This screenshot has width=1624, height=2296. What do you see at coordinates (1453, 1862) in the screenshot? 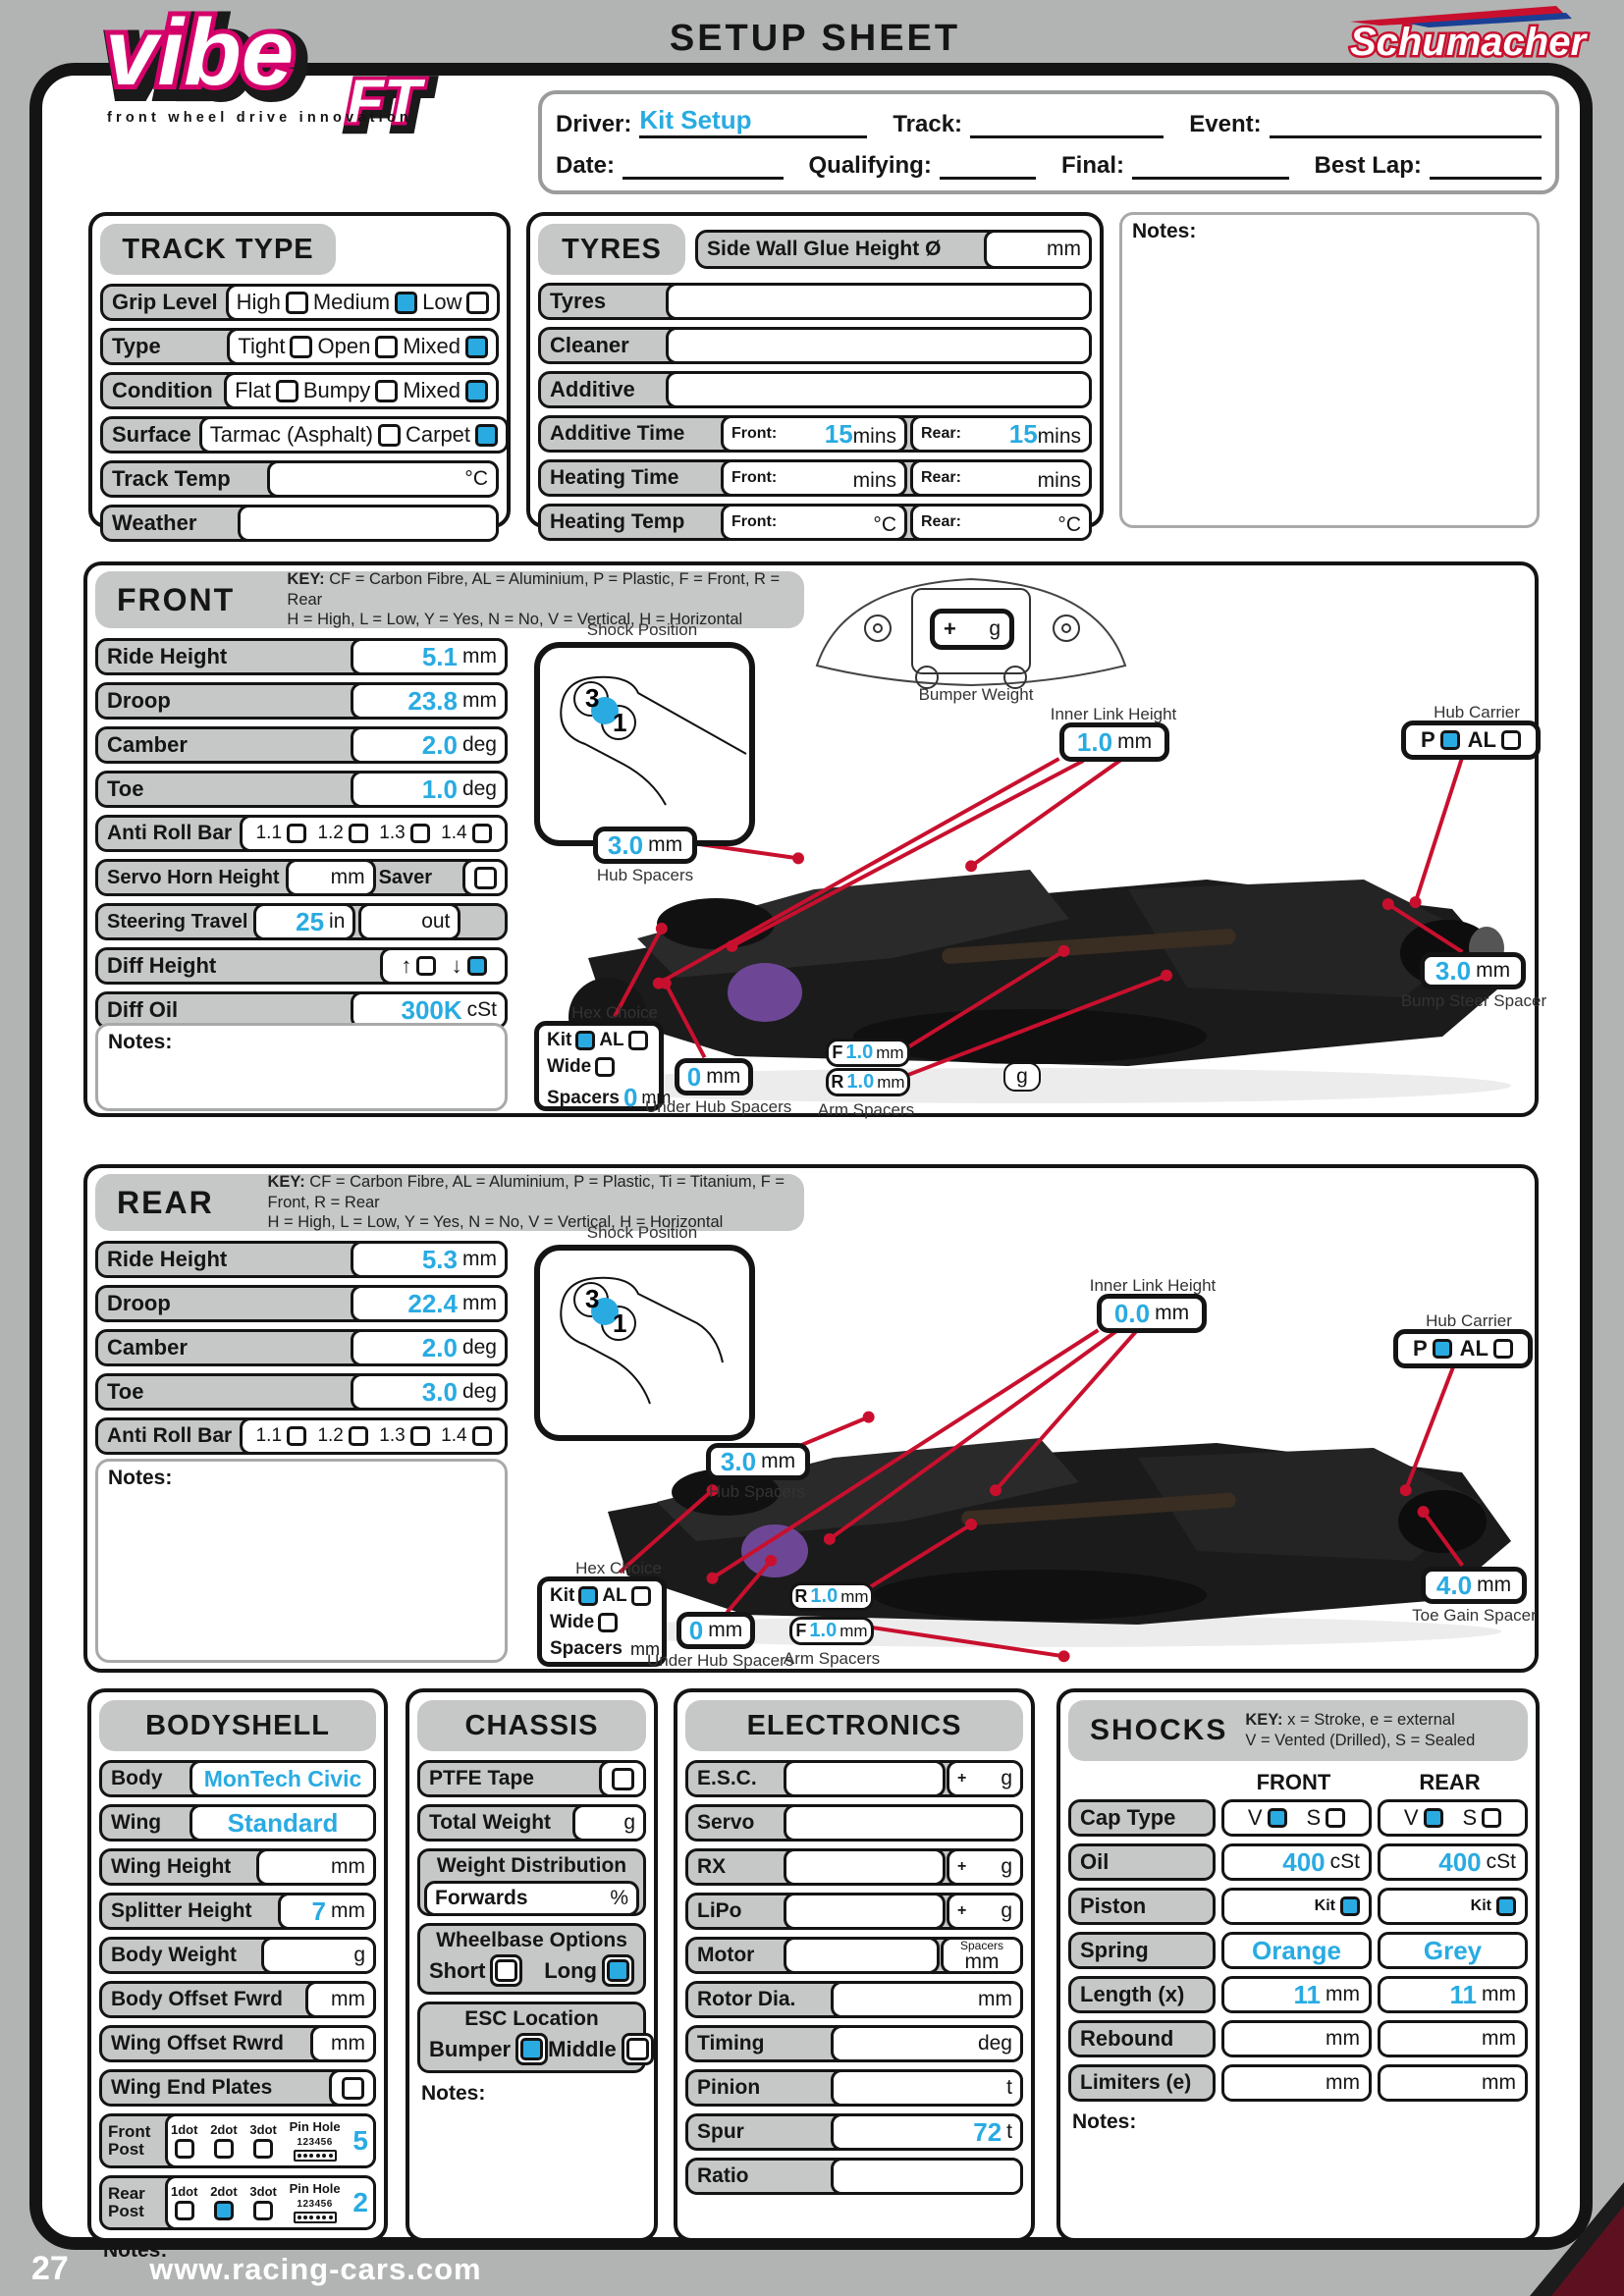
I see `oil-rear-field: 400 cSt` at bounding box center [1453, 1862].